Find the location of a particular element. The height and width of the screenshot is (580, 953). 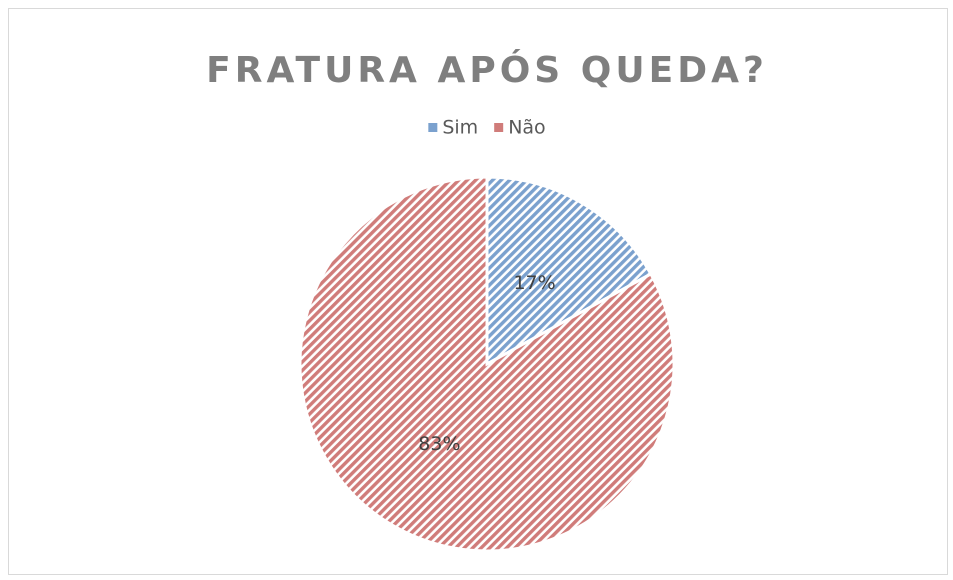

legend-label: Sim is located at coordinates (460, 128).